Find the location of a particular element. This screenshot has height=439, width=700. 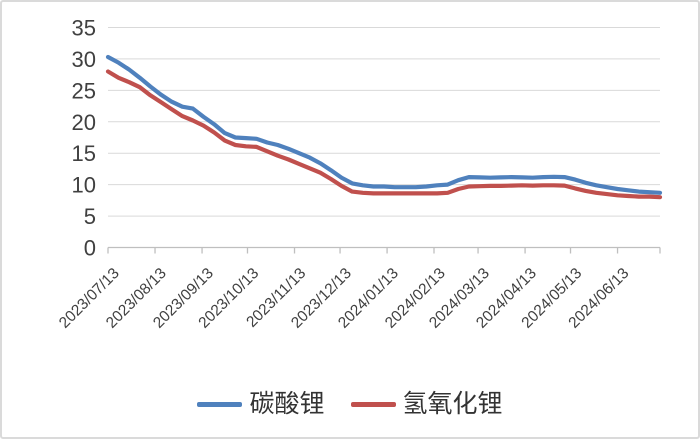

y-tick-label: 0 is located at coordinates (90, 248).